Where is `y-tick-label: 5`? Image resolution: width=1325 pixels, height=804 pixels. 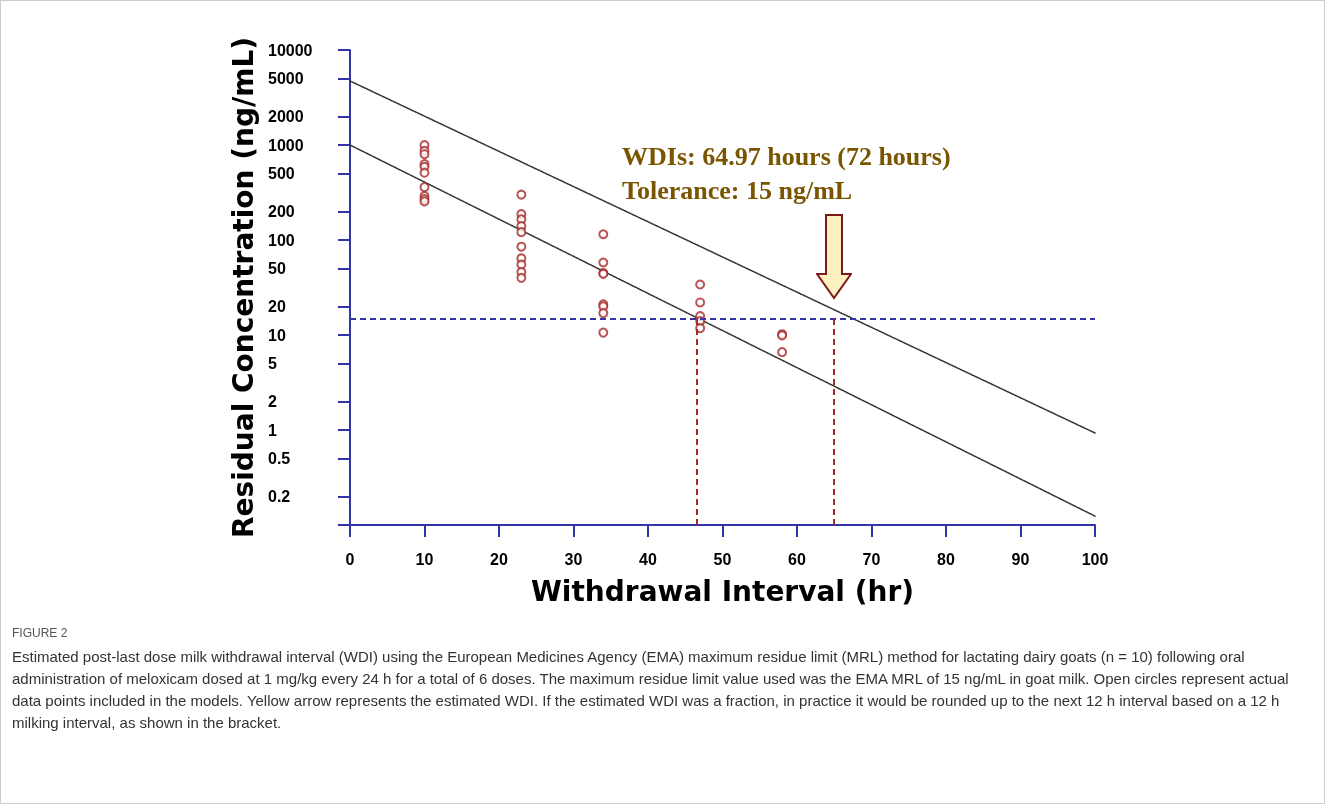
y-tick-label: 5 is located at coordinates (272, 364).